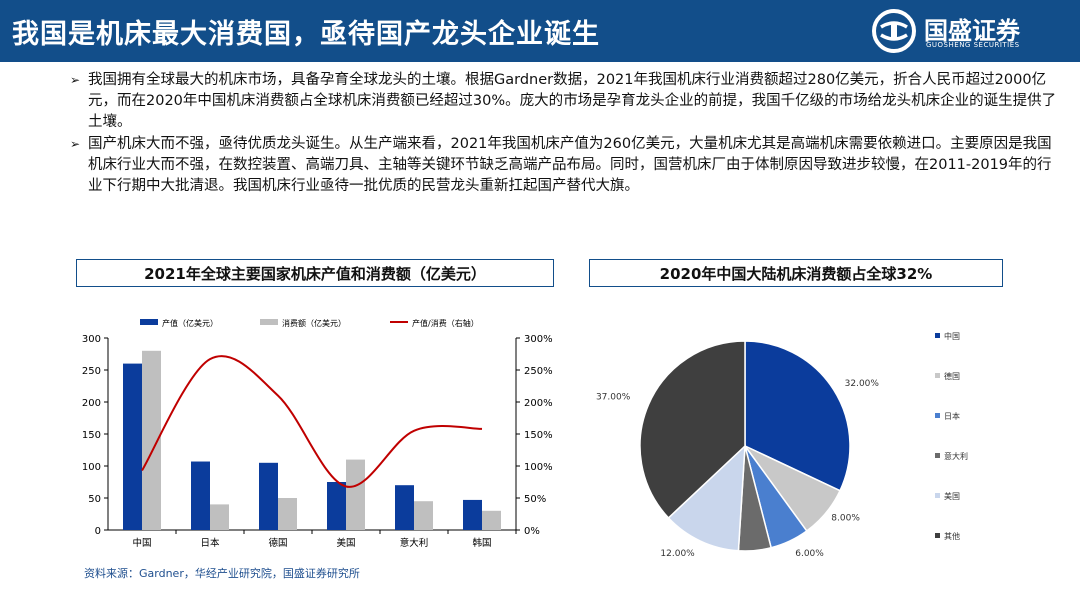  Describe the element at coordinates (414, 543) in the screenshot. I see `x-tick-label: 意大利` at that location.